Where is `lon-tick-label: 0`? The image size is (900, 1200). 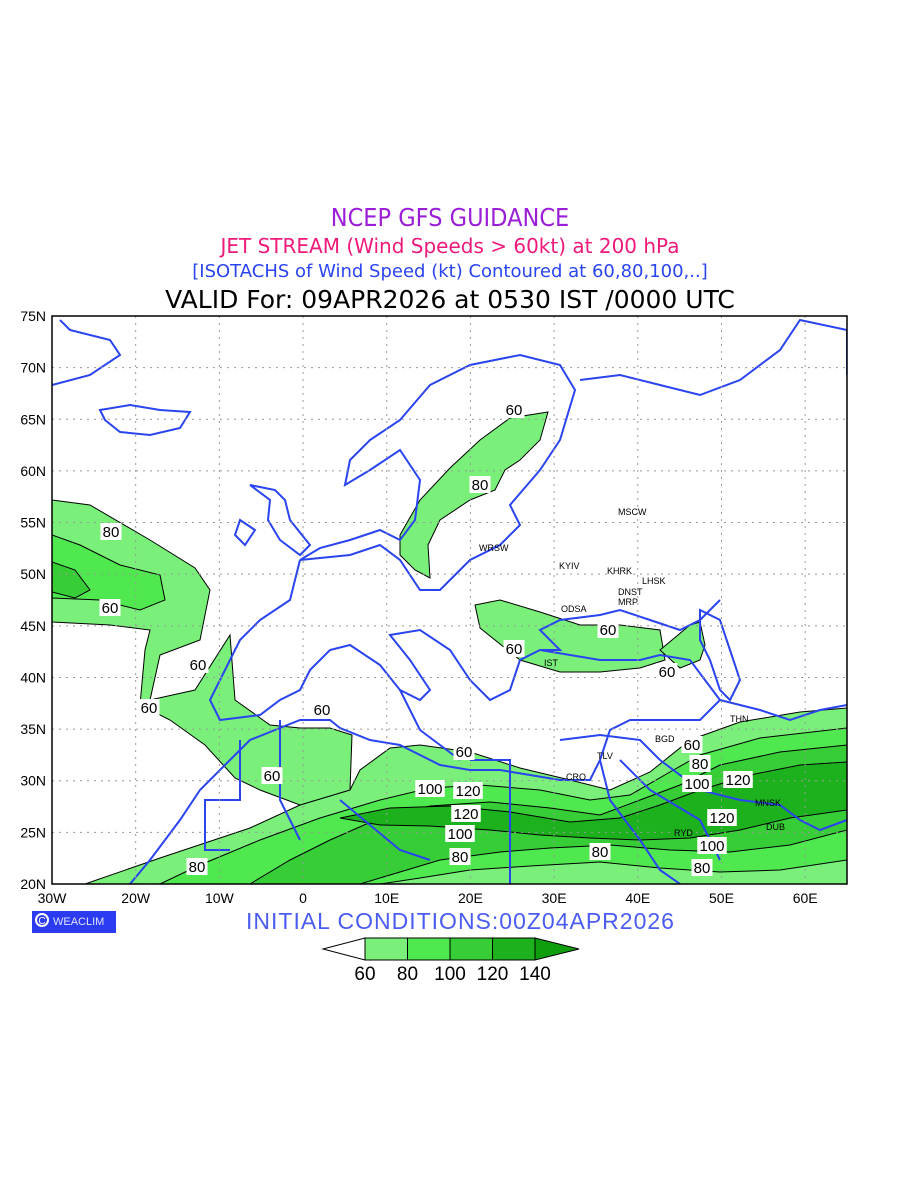
lon-tick-label: 0 is located at coordinates (303, 898).